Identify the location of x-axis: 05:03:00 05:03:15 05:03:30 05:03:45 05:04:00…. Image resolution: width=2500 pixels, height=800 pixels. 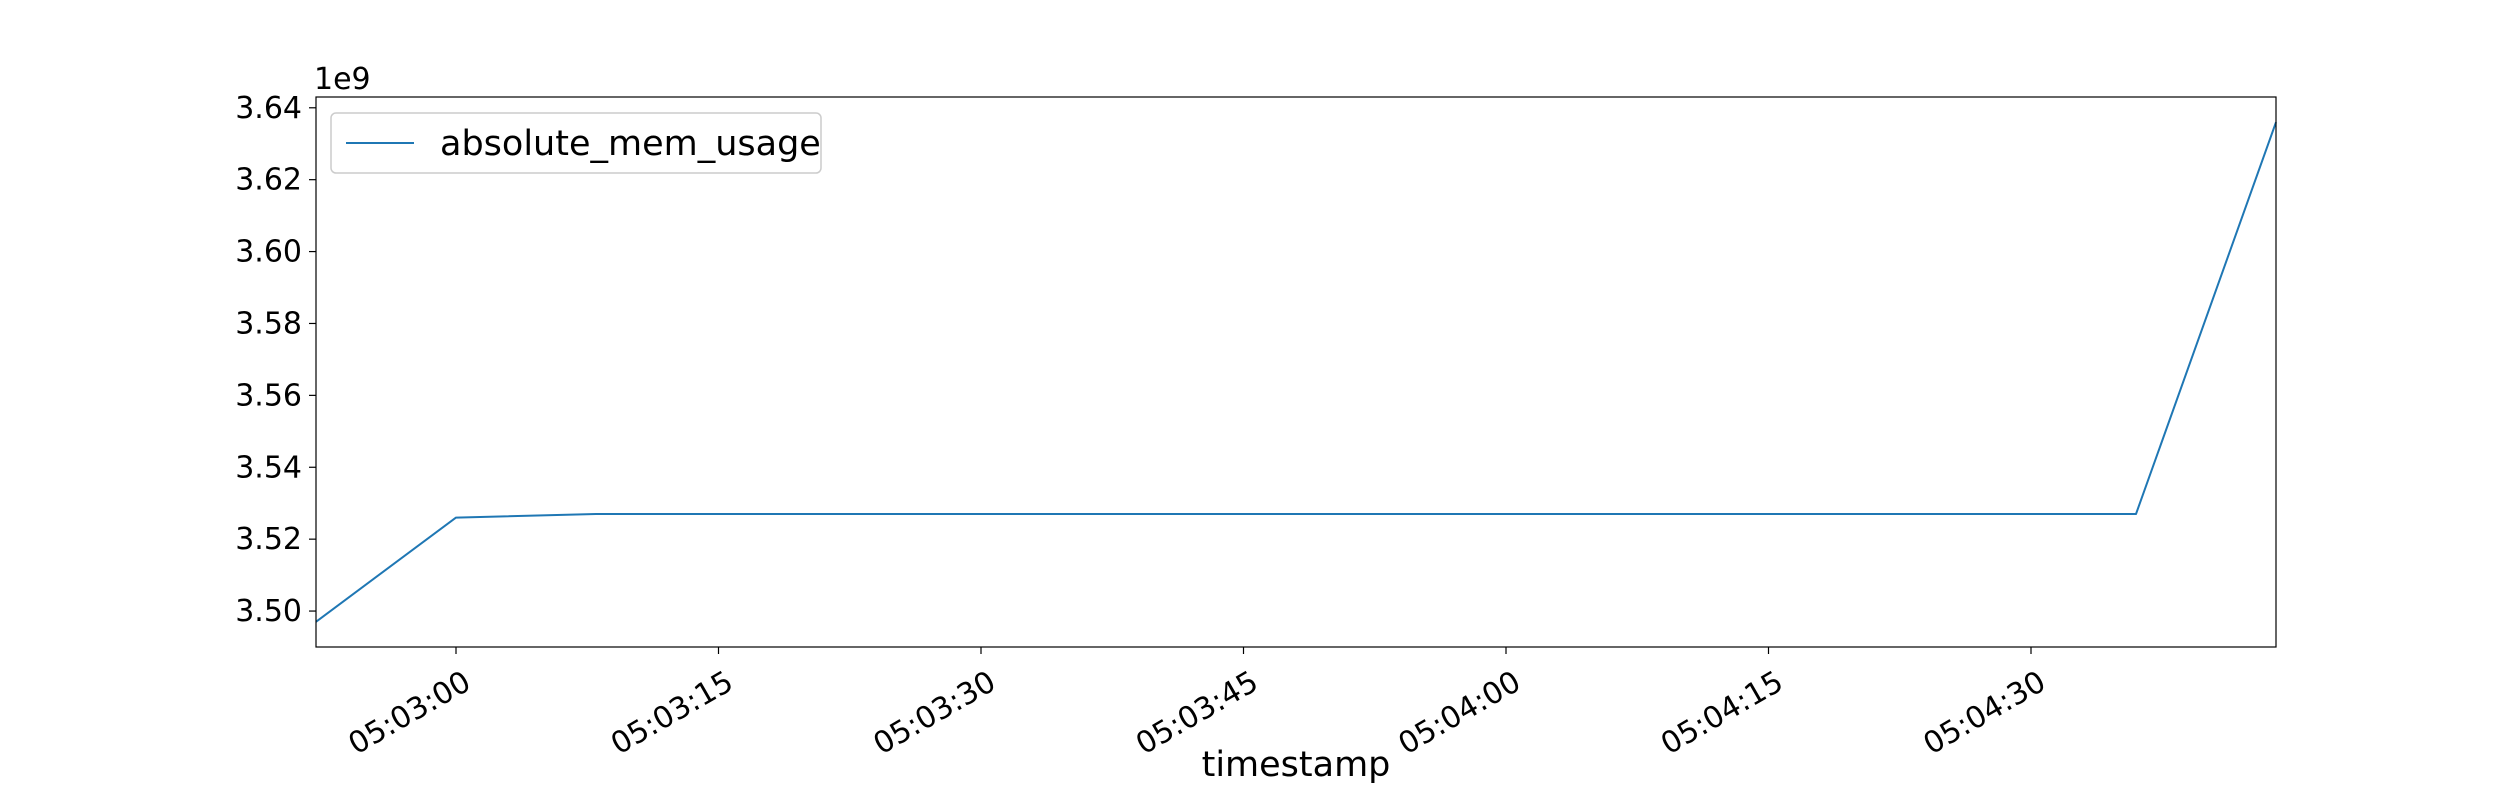
(1197, 704).